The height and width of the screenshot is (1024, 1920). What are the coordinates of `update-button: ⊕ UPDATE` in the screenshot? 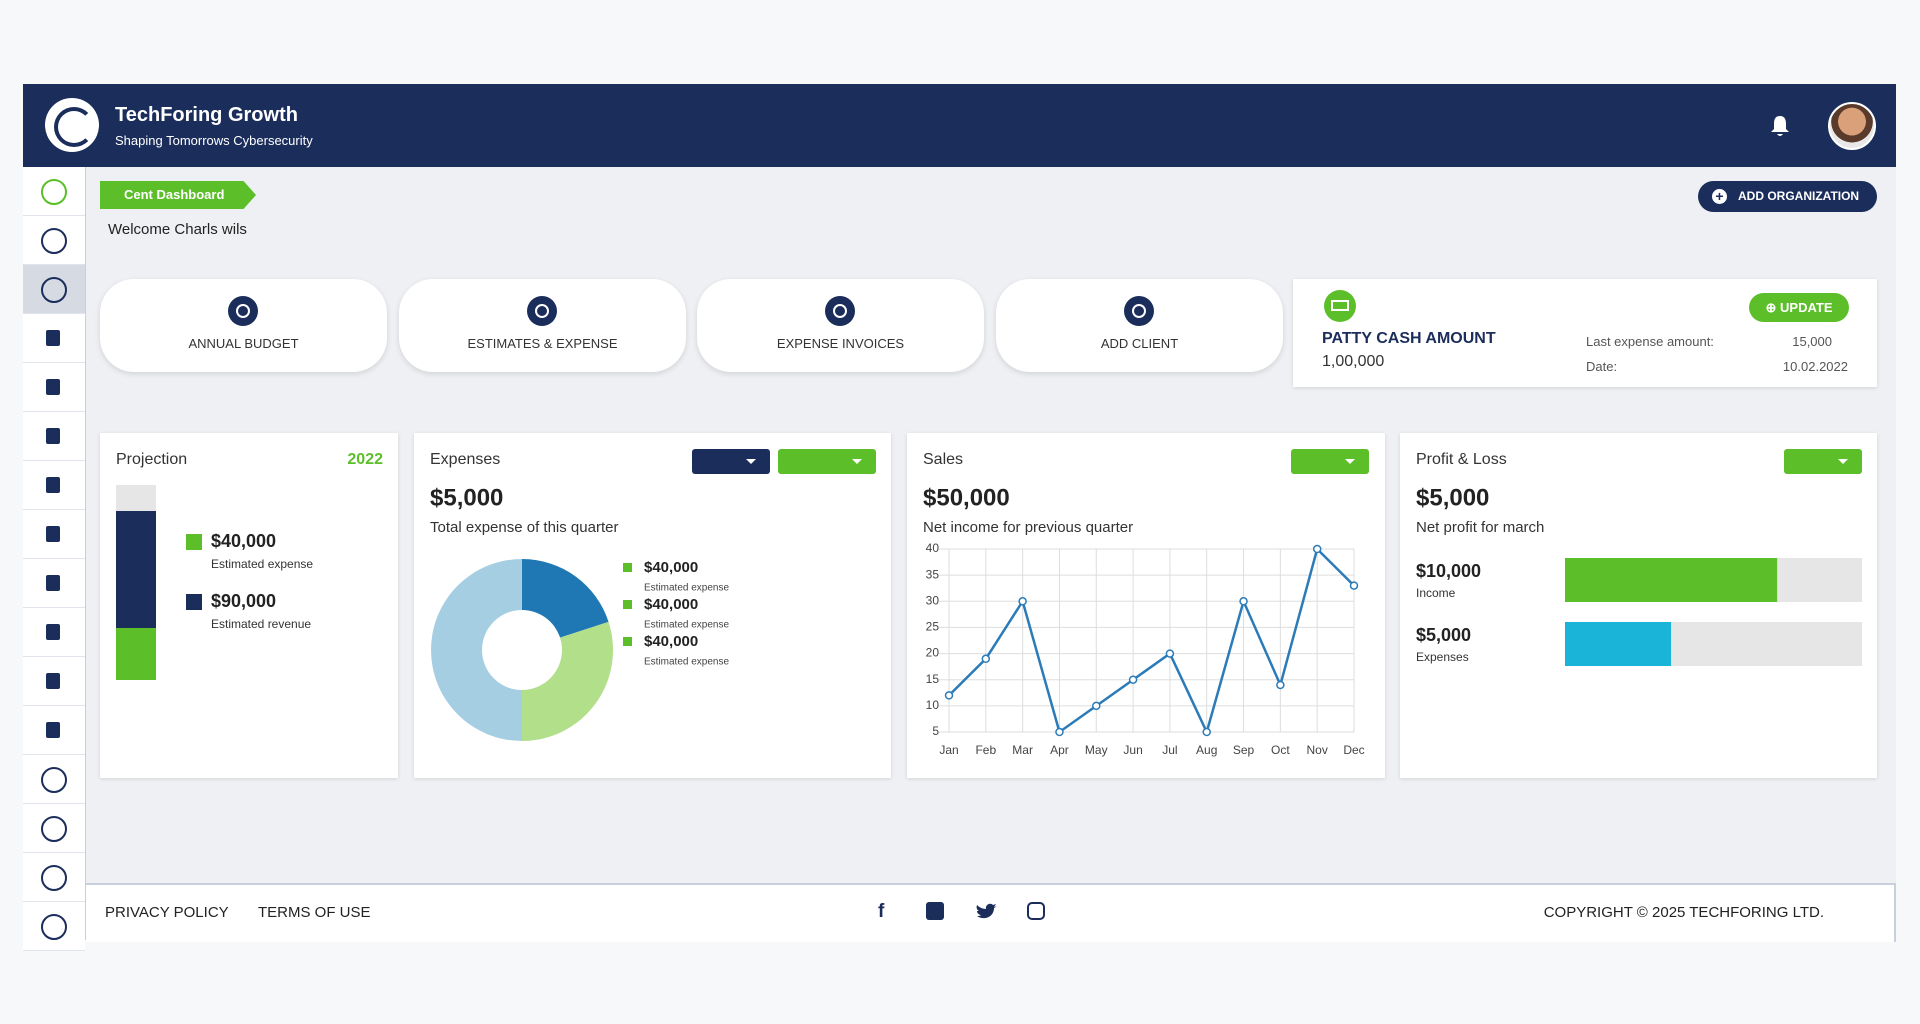 It's located at (1799, 307).